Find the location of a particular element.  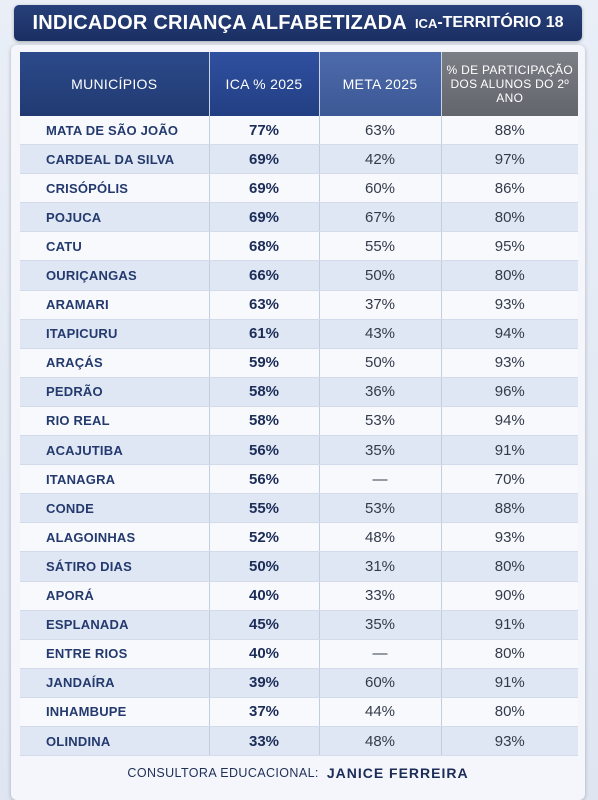

municipio-cell: POJUCA is located at coordinates (115, 217).